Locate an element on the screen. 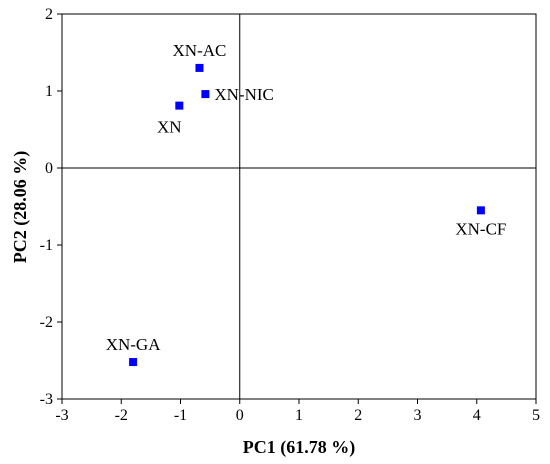 The width and height of the screenshot is (550, 464). point-label: XN-GA is located at coordinates (133, 344).